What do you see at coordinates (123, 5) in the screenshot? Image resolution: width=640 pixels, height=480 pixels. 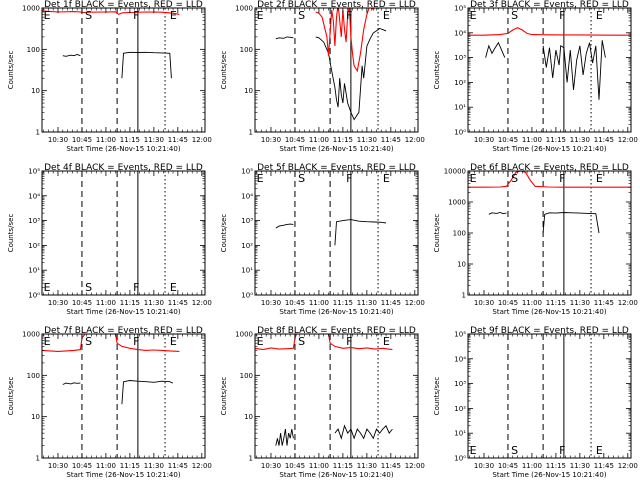 I see `panel-title: Det 1f BLACK = Events, RED = LLD` at bounding box center [123, 5].